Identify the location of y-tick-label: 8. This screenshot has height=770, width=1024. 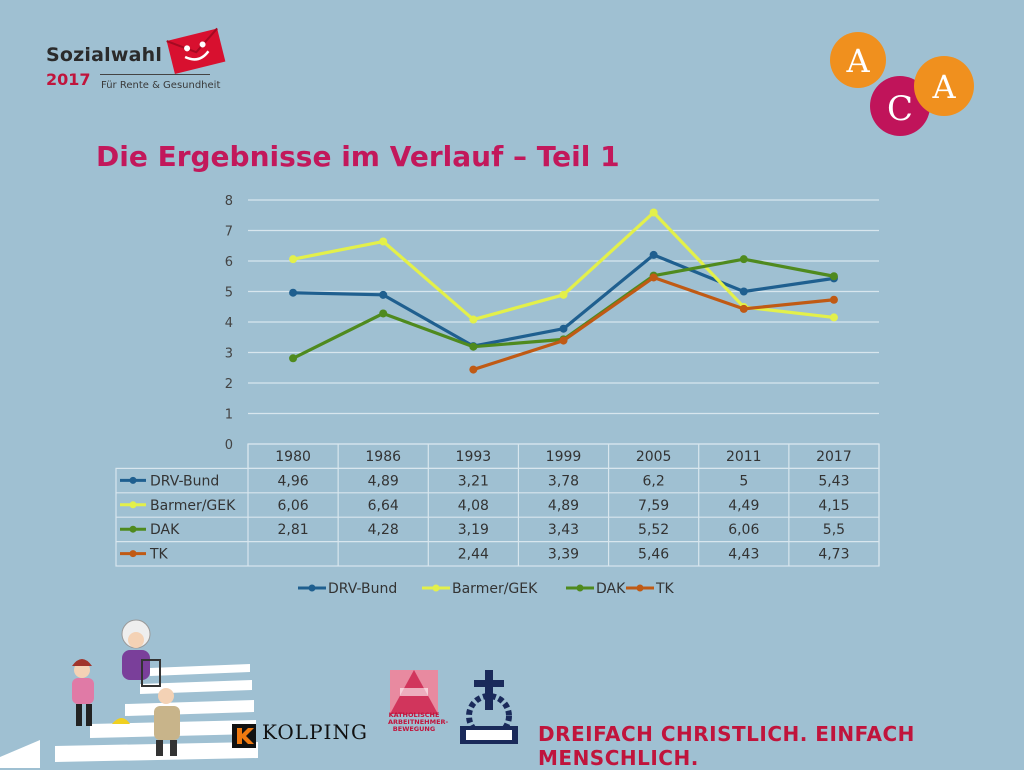
(229, 201).